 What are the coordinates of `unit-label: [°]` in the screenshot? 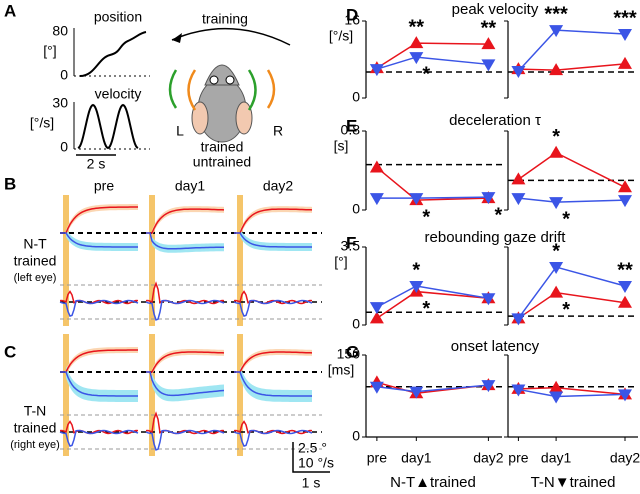 It's located at (49, 51).